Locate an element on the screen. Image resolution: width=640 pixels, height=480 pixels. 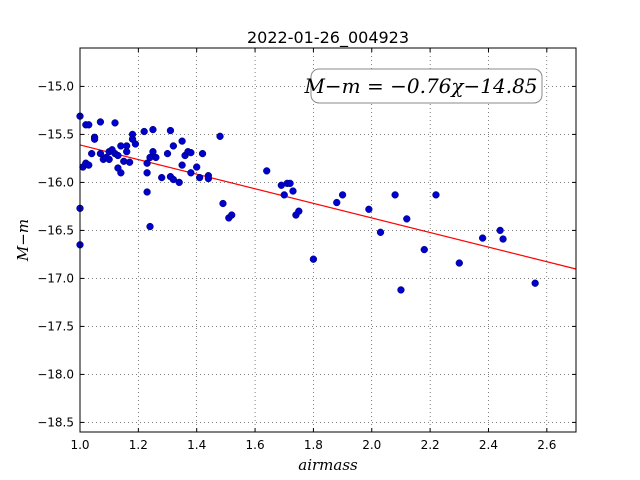
y-tick-label: −17.0 is located at coordinates (55, 278).